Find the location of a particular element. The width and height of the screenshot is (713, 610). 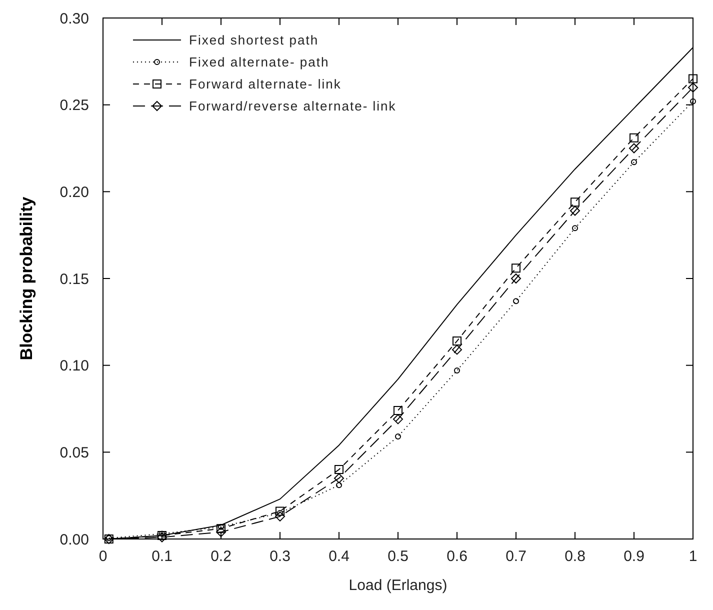

y-tick-label: 0.25 is located at coordinates (74, 105).